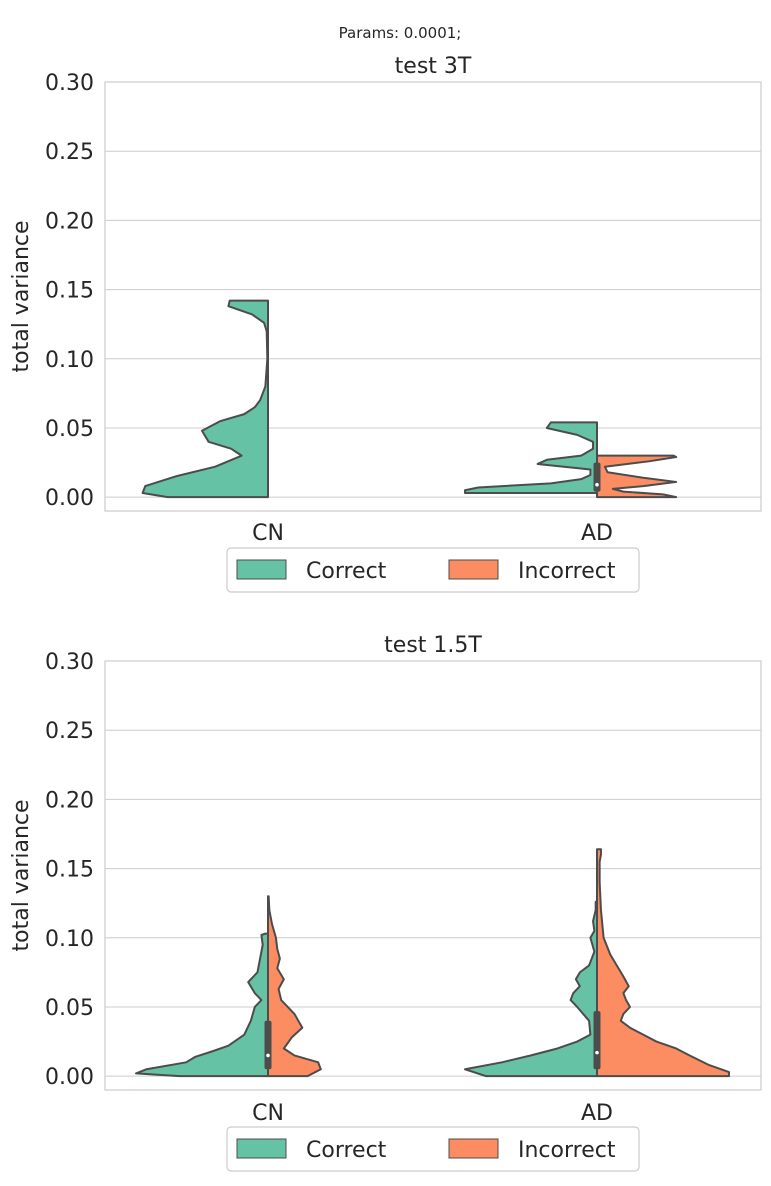 The image size is (771, 1186). I want to click on violin-cn-incorrect, so click(294, 986).